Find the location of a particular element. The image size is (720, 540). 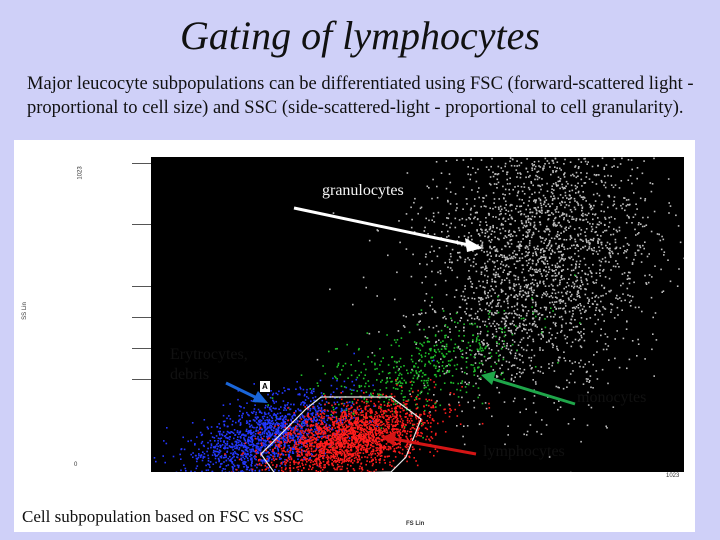

lymphocyte-population is located at coordinates (357, 425).